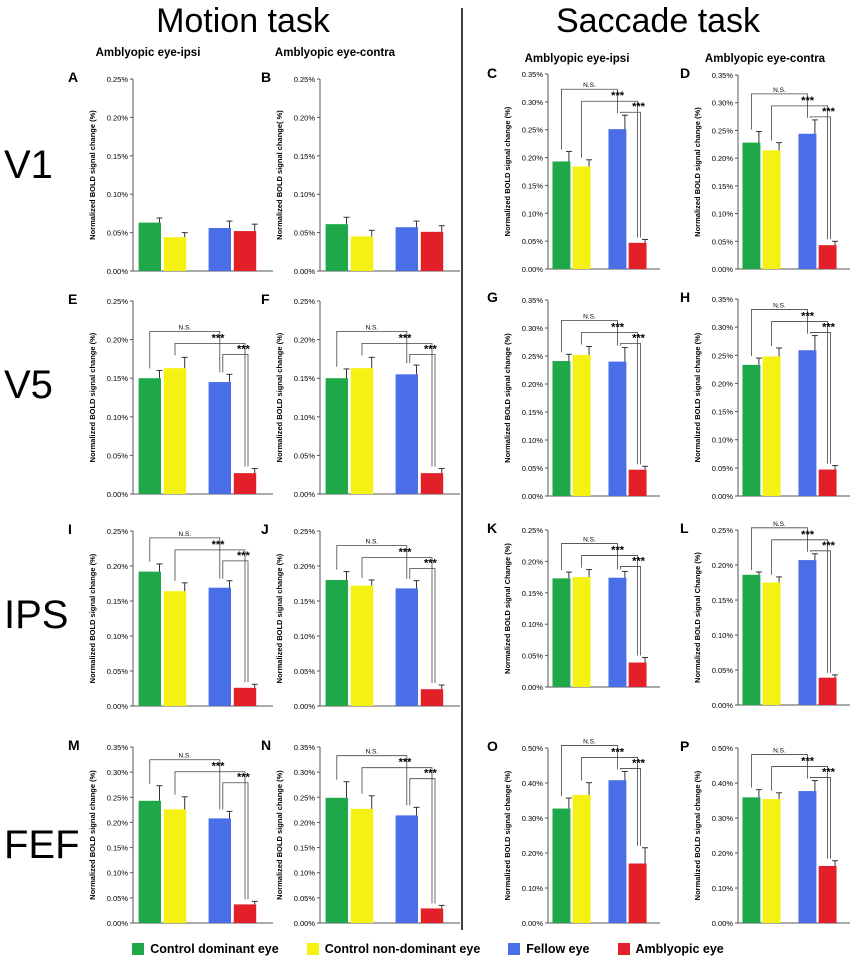 The image size is (856, 963). Describe the element at coordinates (265, 529) in the screenshot. I see `panel-letter-j: J` at that location.